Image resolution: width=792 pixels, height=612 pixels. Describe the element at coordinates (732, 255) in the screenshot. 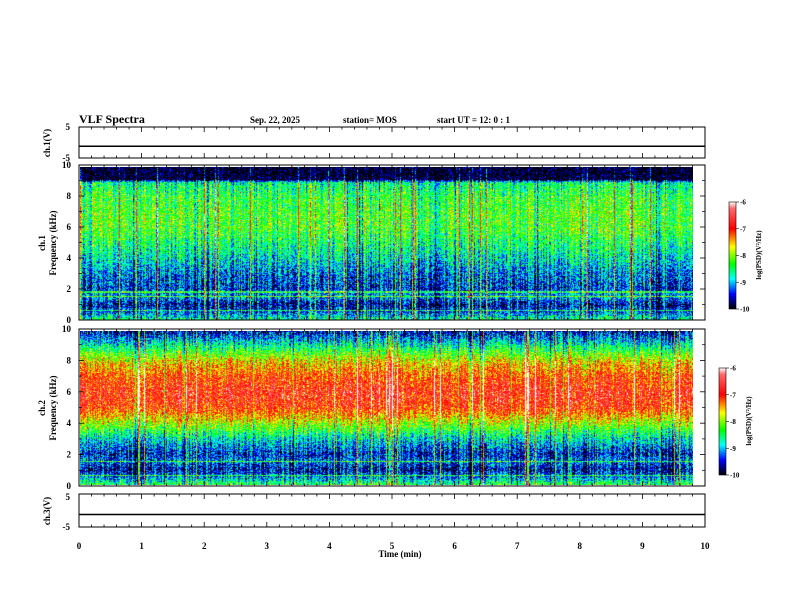

I see `ch1-colorbar-scale` at that location.